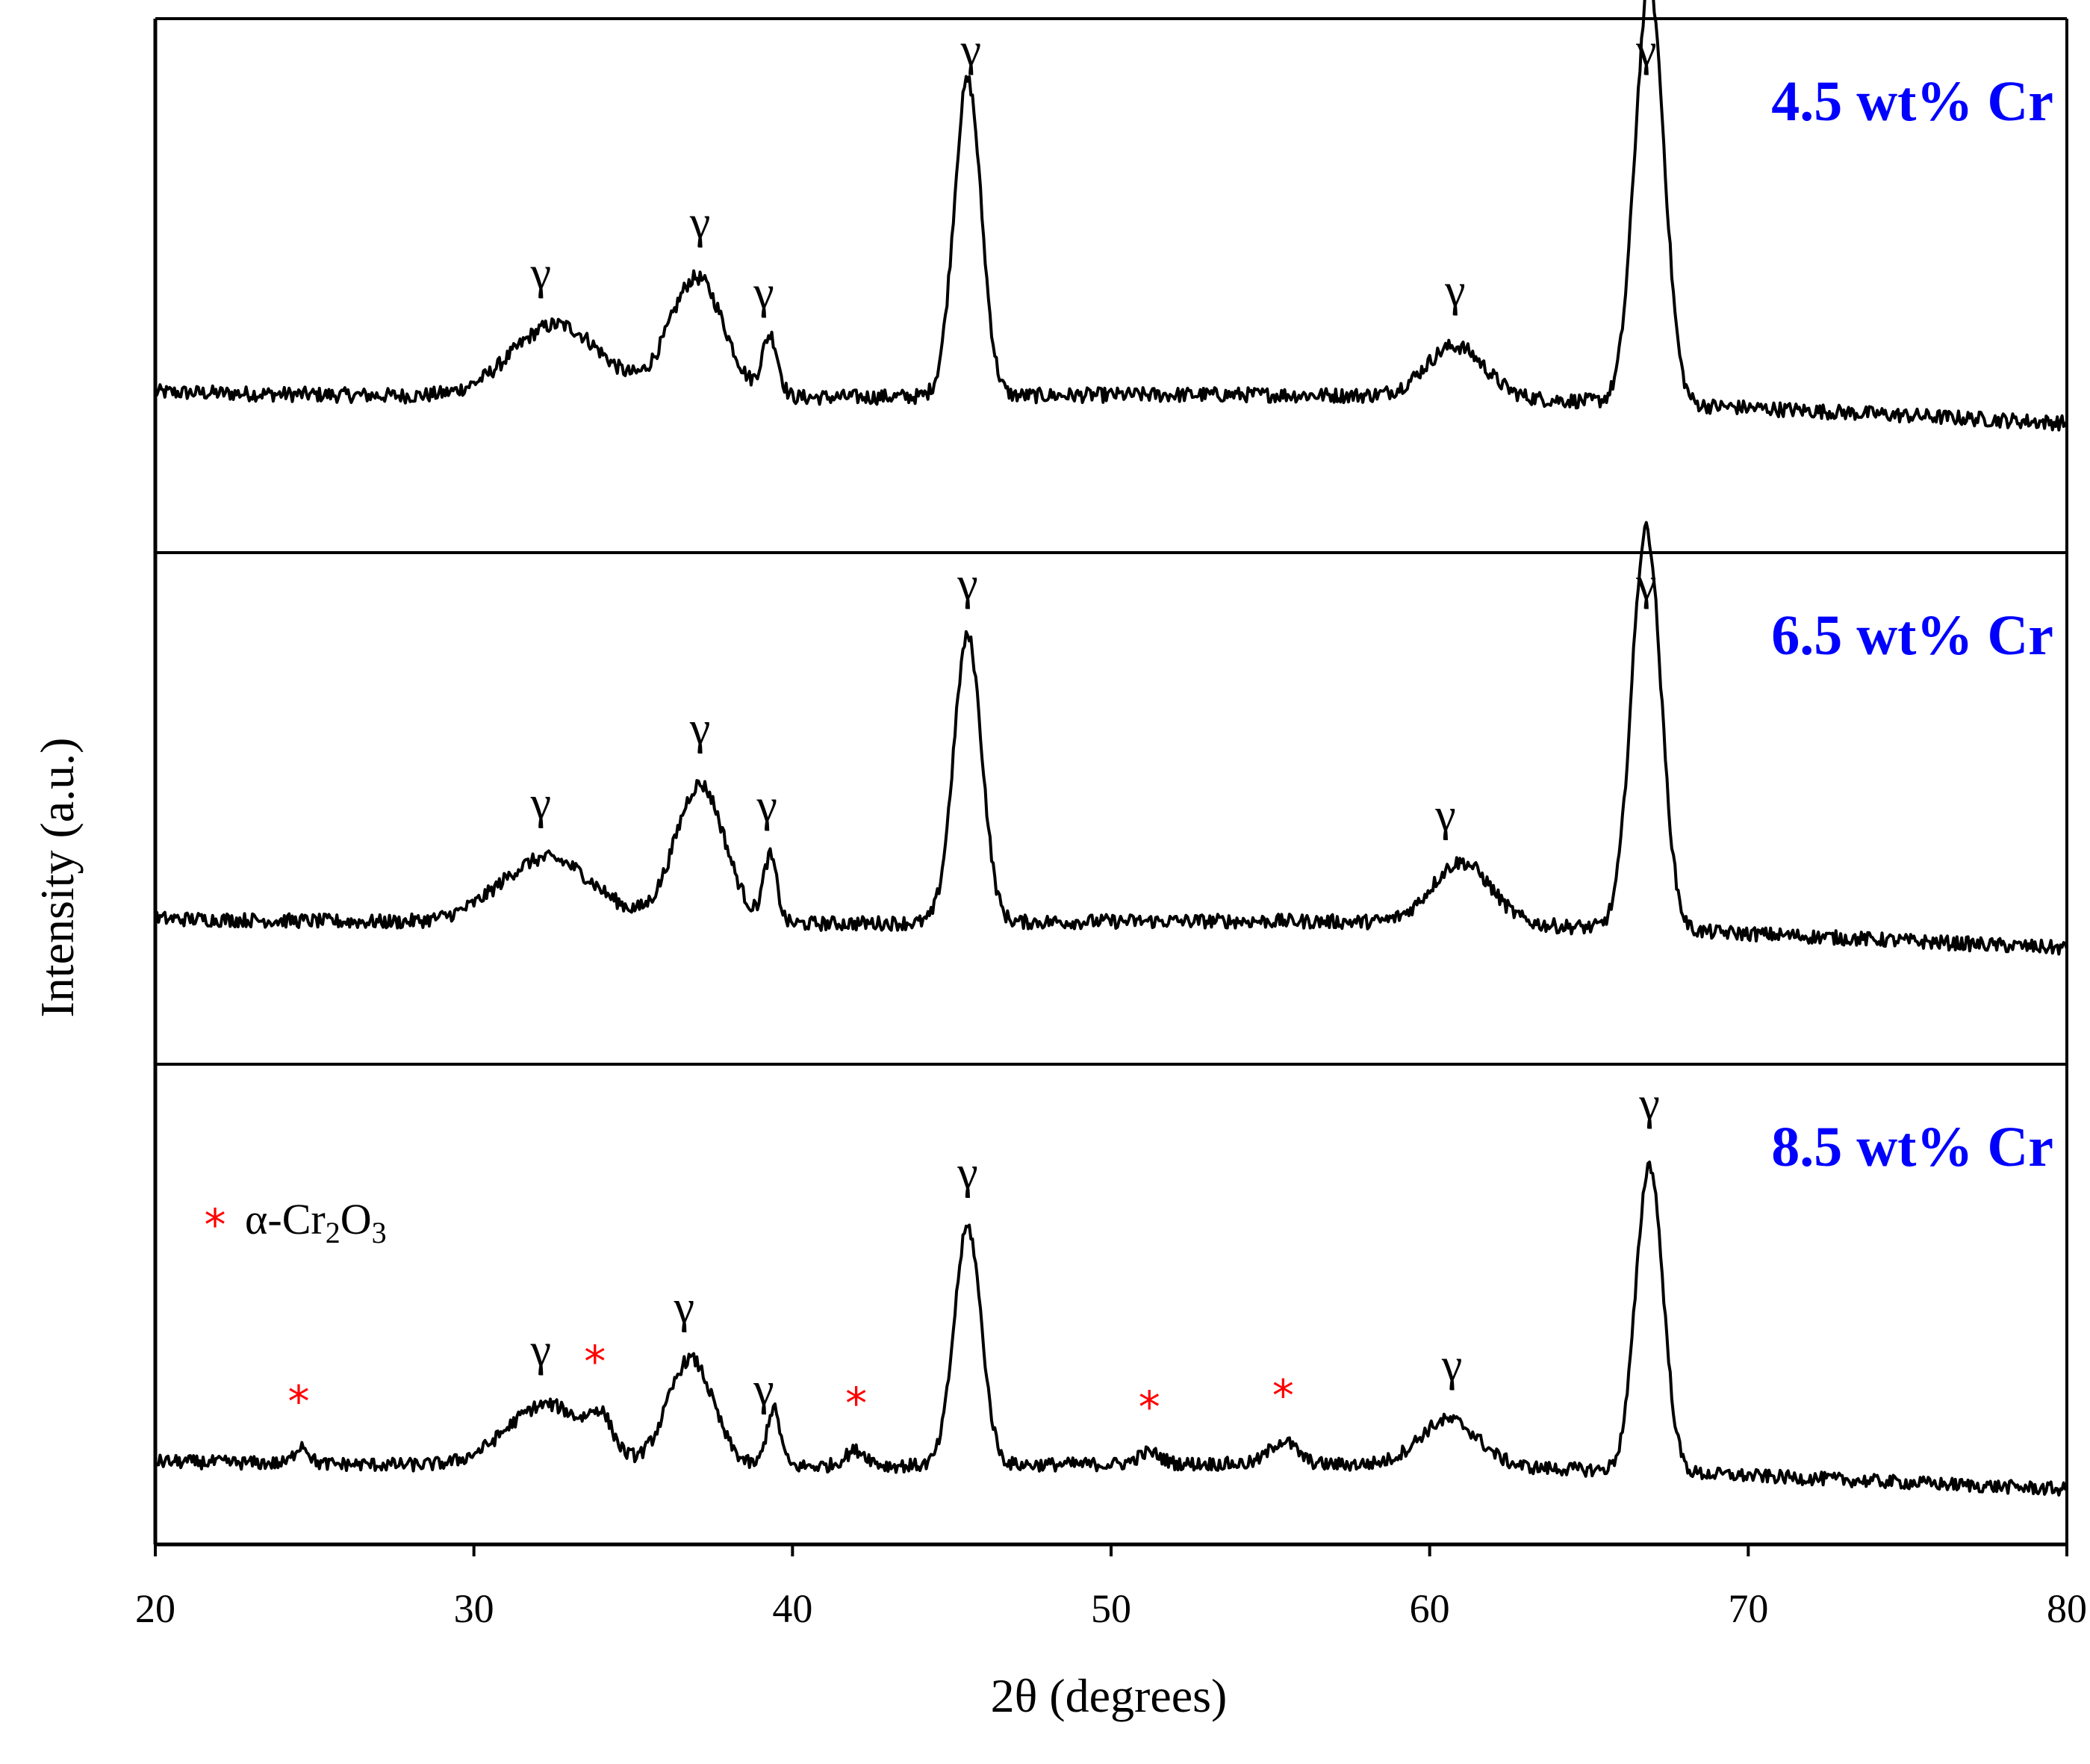  Describe the element at coordinates (155, 1608) in the screenshot. I see `x-tick-label: 20` at that location.